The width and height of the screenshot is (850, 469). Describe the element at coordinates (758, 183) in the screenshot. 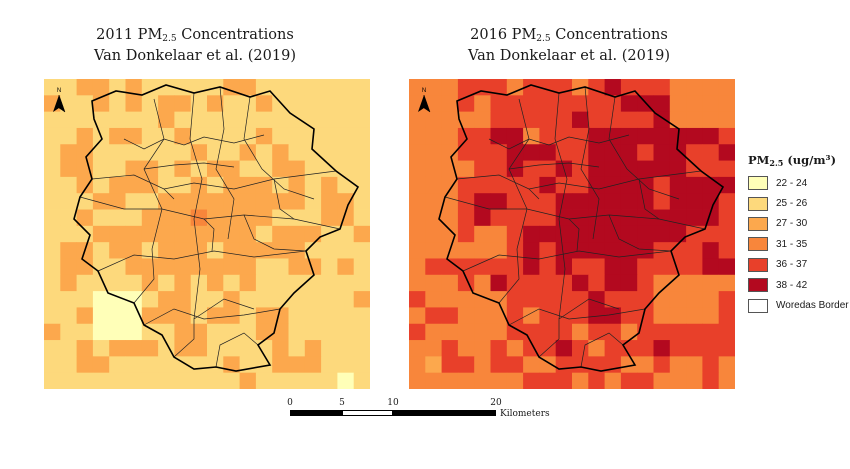

I see `legend-swatch` at that location.